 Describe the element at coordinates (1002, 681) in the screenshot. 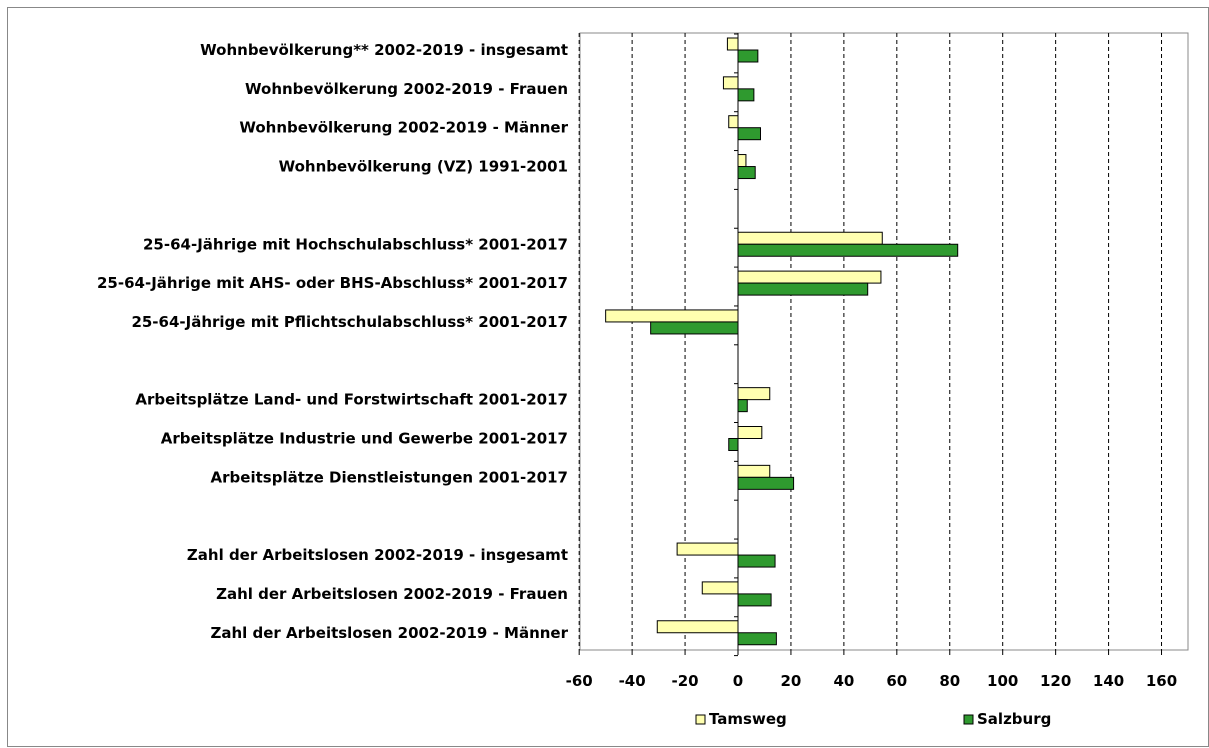

I see `x-tick-label: 100` at that location.